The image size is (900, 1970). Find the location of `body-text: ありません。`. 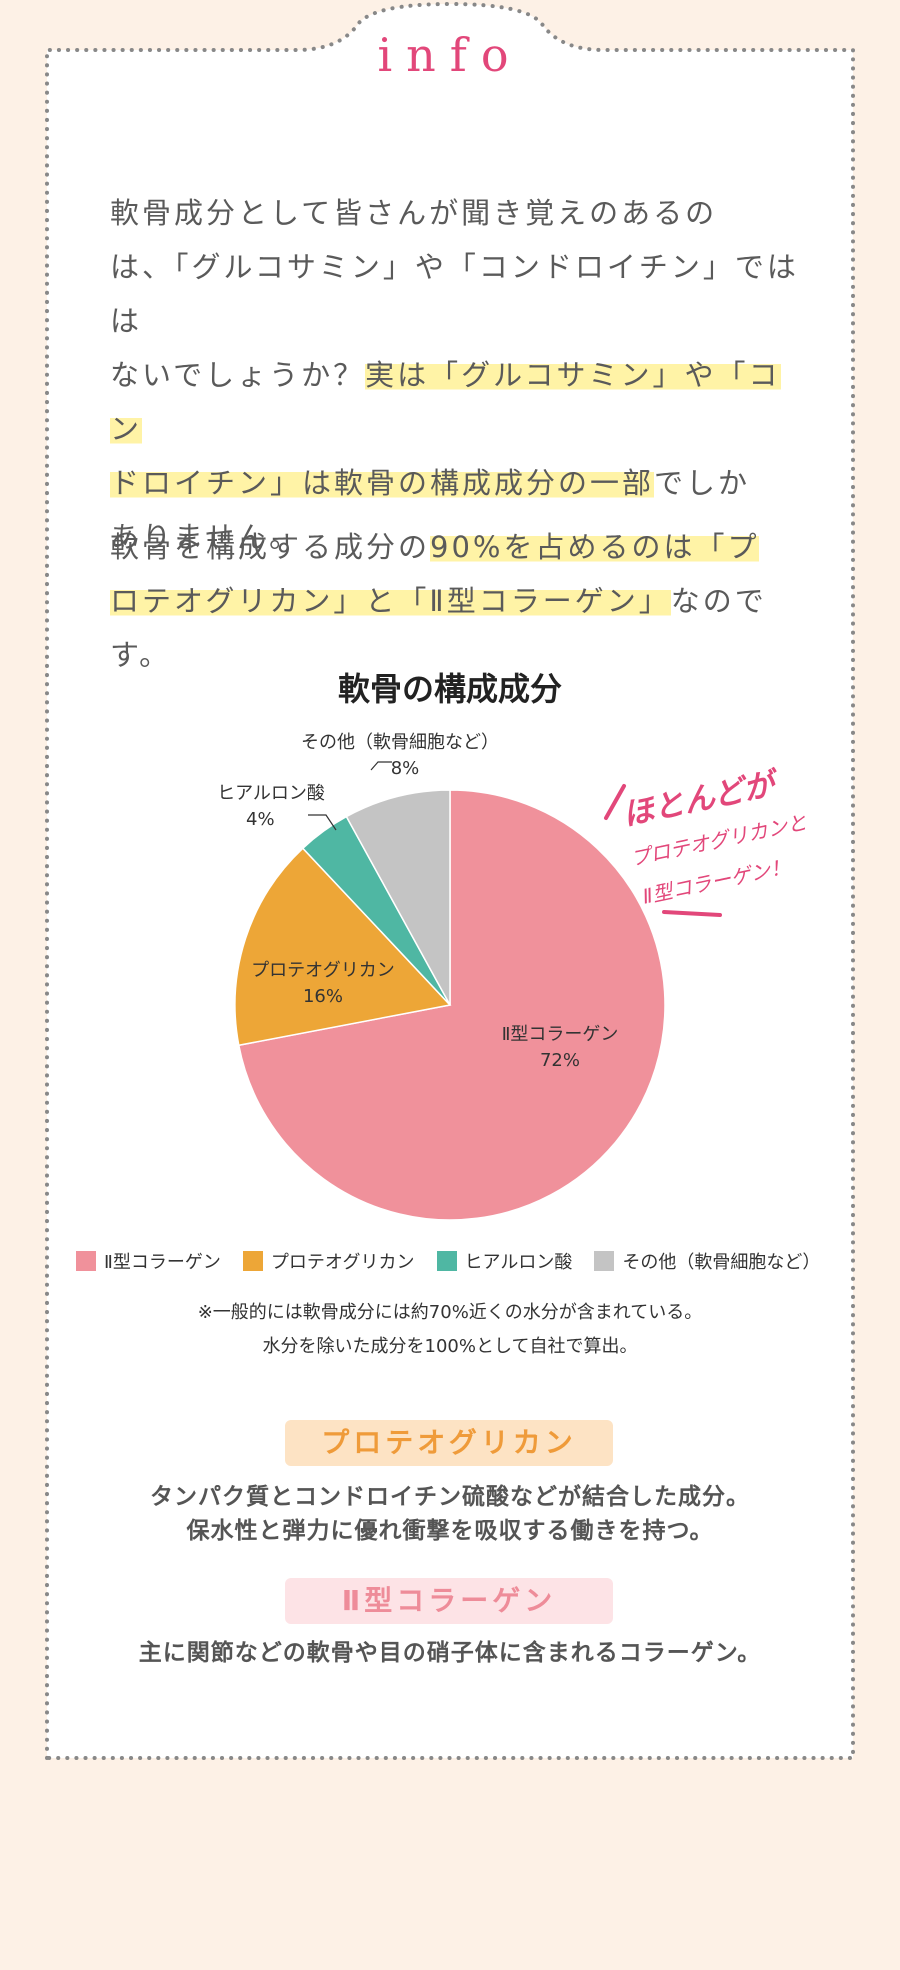

body-text: ありません。 is located at coordinates (206, 537).